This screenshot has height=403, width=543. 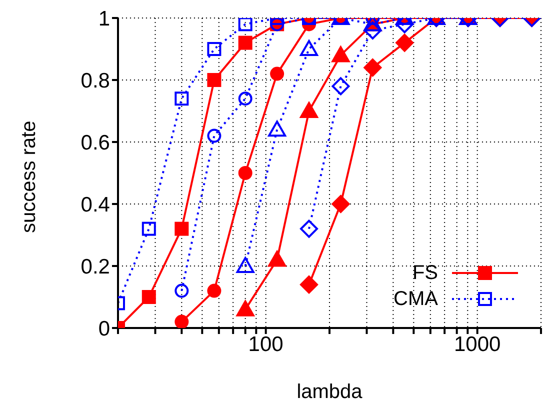 I want to click on y-tick-label: 0.2, so click(x=95, y=266).